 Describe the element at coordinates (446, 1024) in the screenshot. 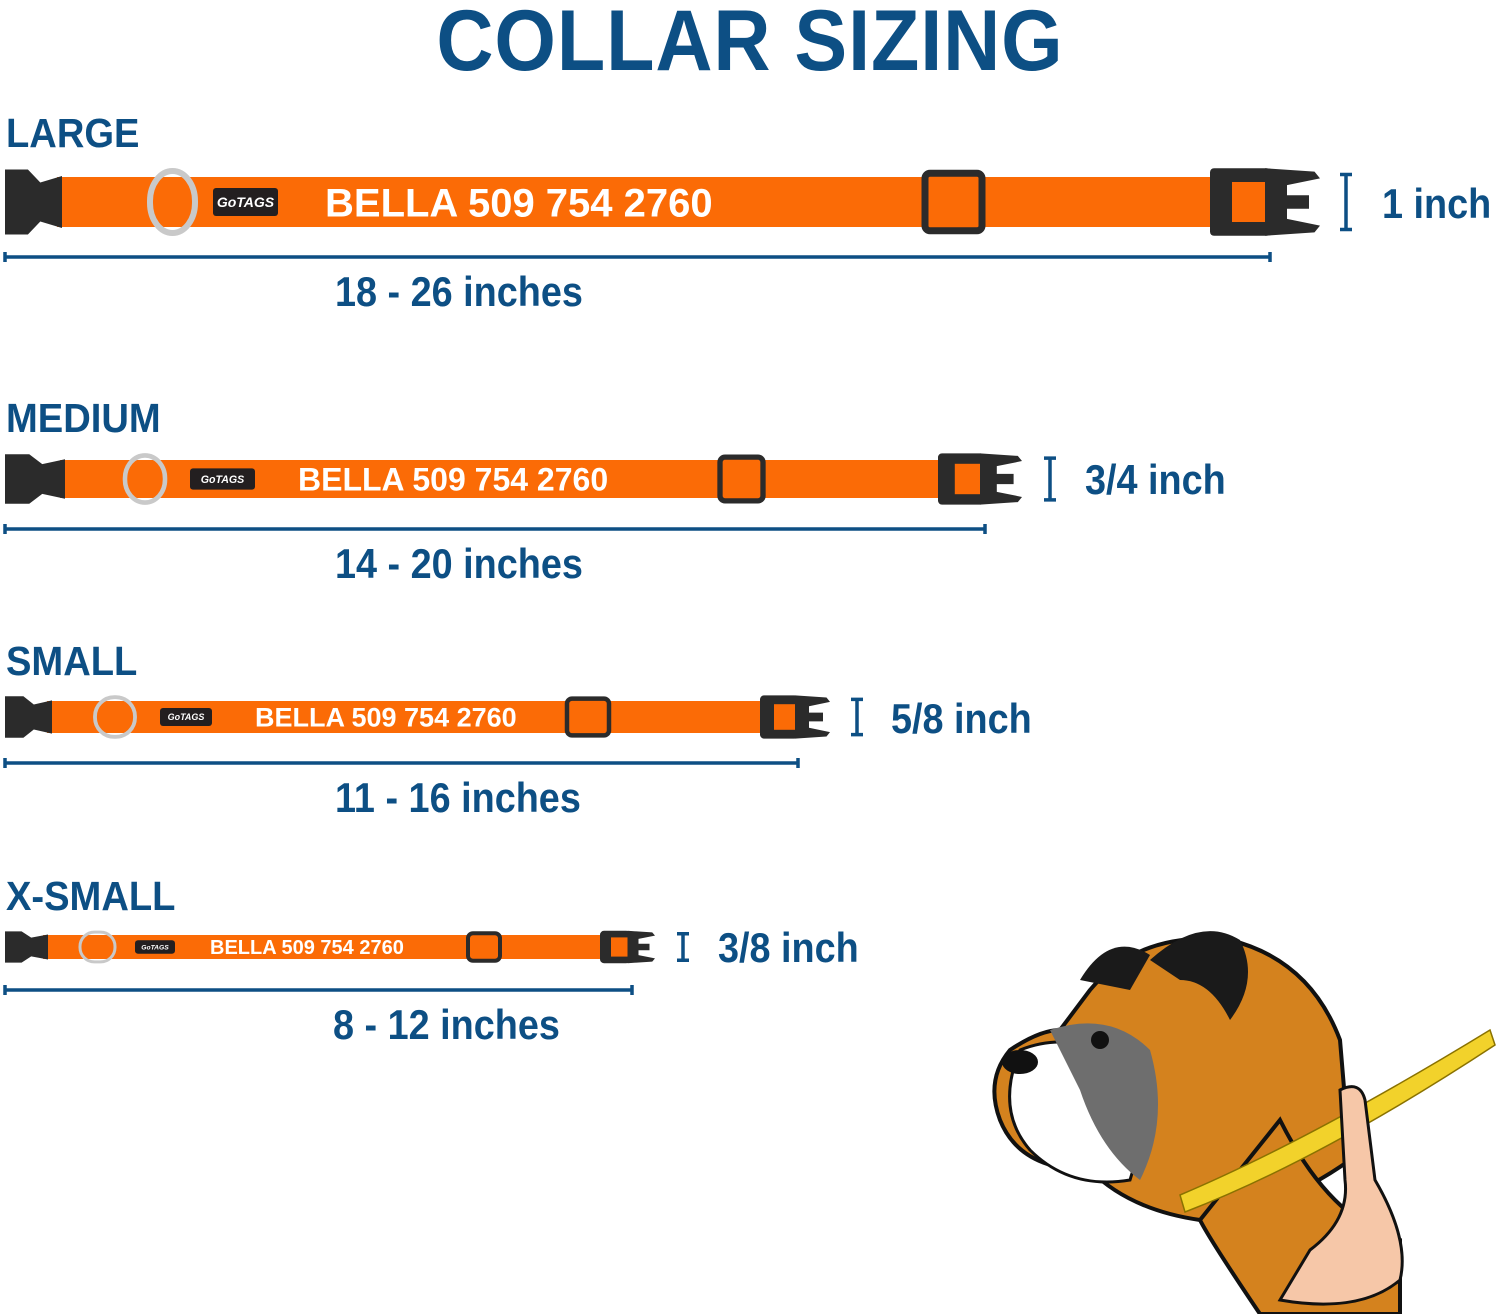

I see `range-label-xsmall: 8 - 12 inches` at that location.